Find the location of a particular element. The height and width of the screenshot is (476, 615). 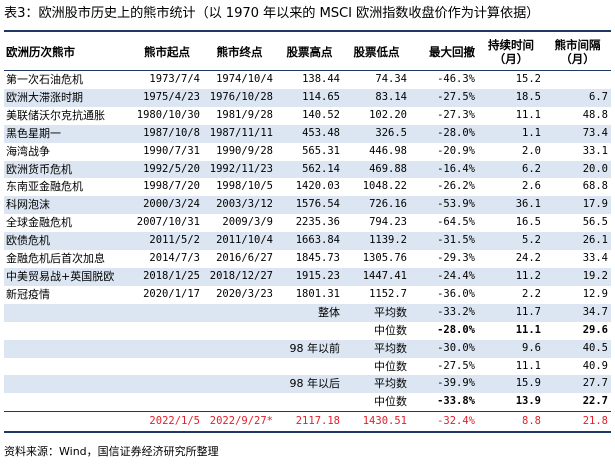

start-date: 2011/5/2 is located at coordinates (167, 241).